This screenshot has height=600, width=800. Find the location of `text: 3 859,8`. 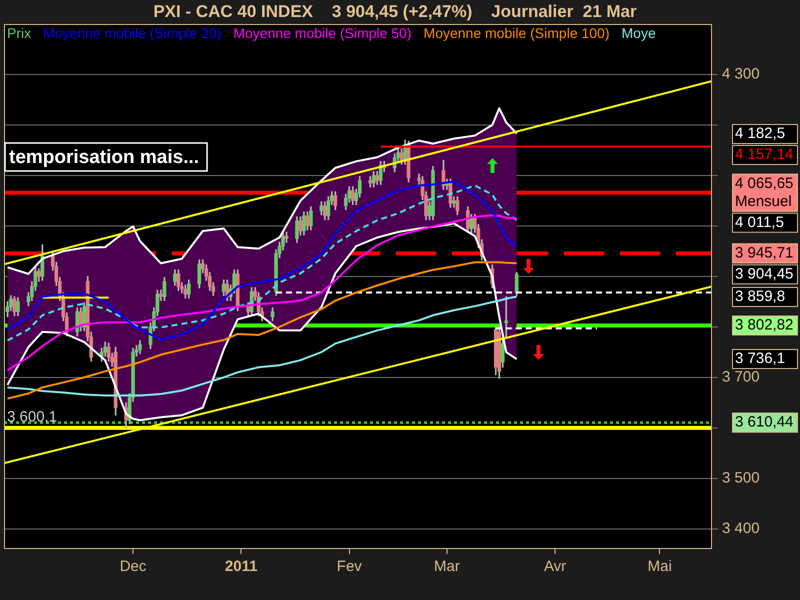

text: 3 859,8 is located at coordinates (760, 297).